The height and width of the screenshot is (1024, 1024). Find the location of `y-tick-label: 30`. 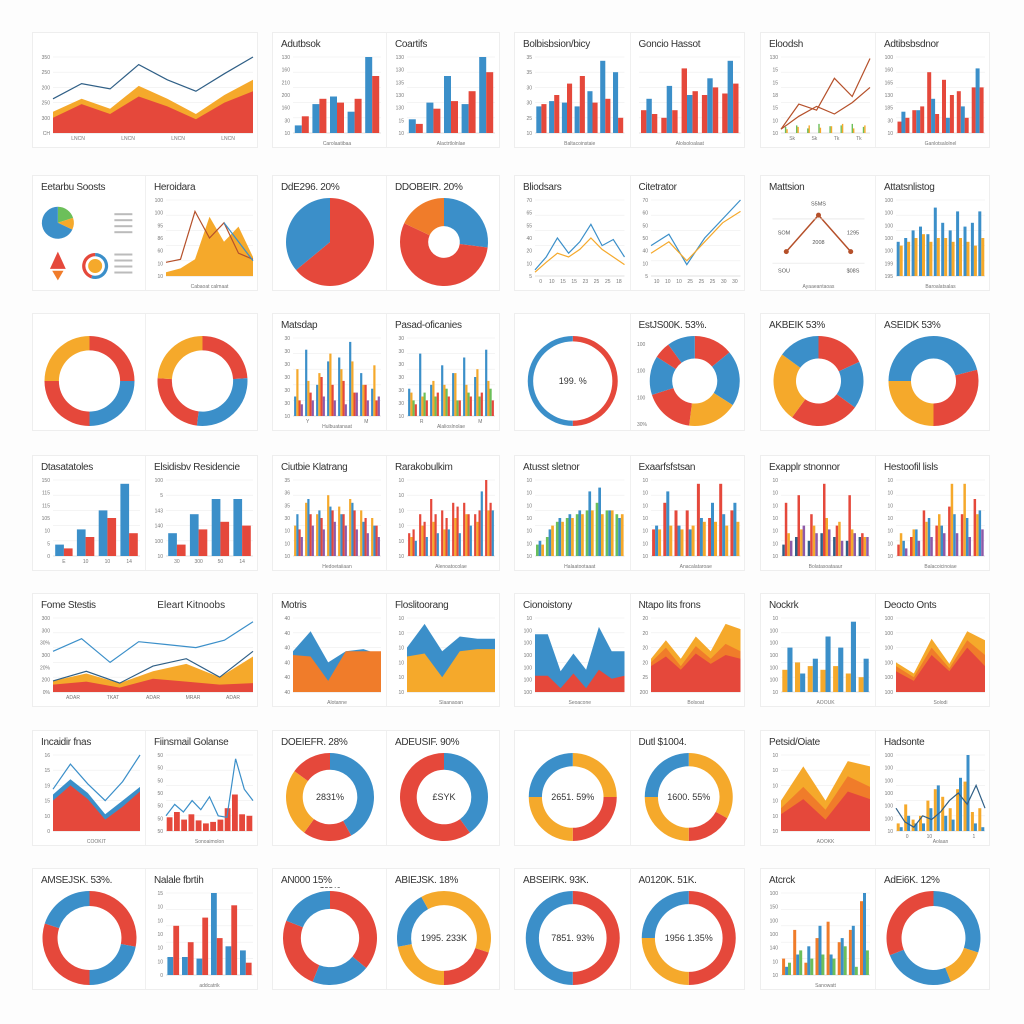

y-tick-label: 30 is located at coordinates (287, 339).